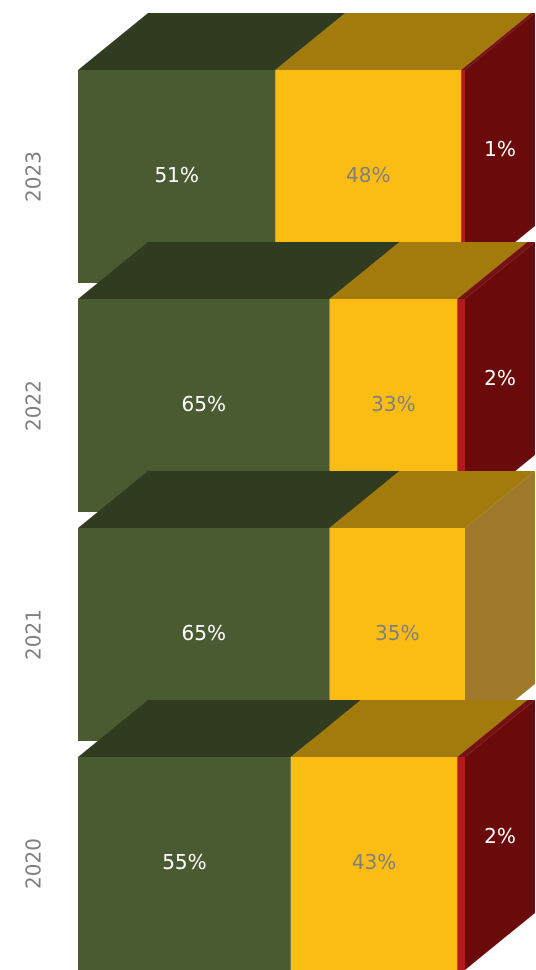  I want to click on data-label: 55%, so click(184, 862).